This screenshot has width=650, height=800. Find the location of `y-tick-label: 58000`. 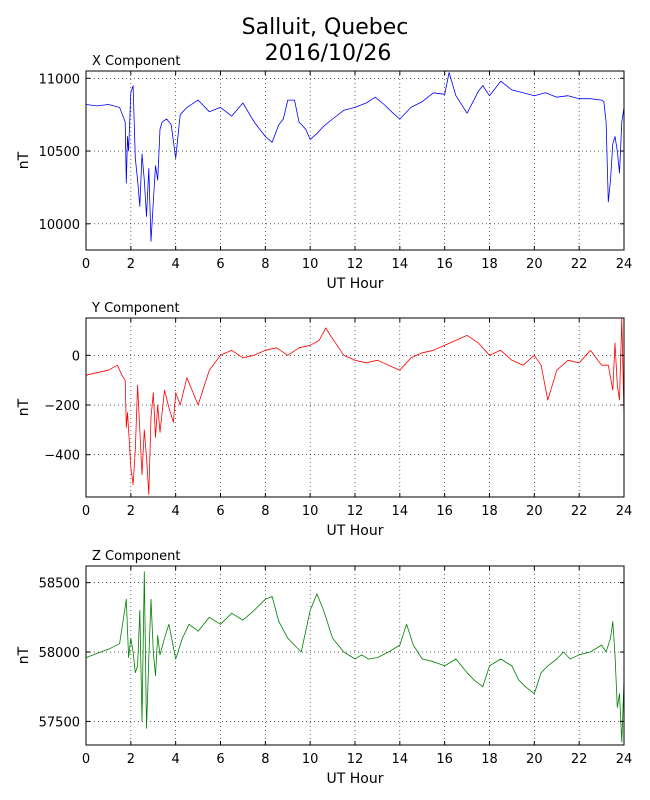

y-tick-label: 58000 is located at coordinates (59, 653).